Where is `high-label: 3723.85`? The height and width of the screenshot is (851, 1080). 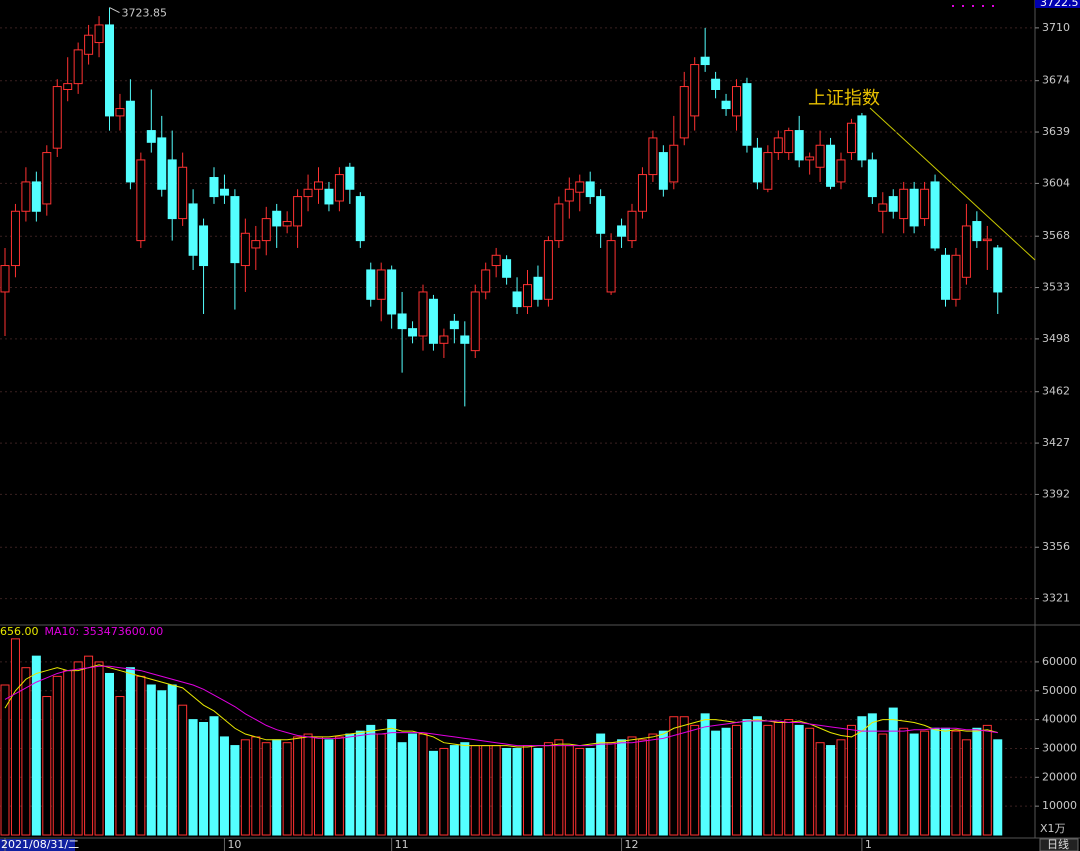
high-label: 3723.85 is located at coordinates (145, 13).